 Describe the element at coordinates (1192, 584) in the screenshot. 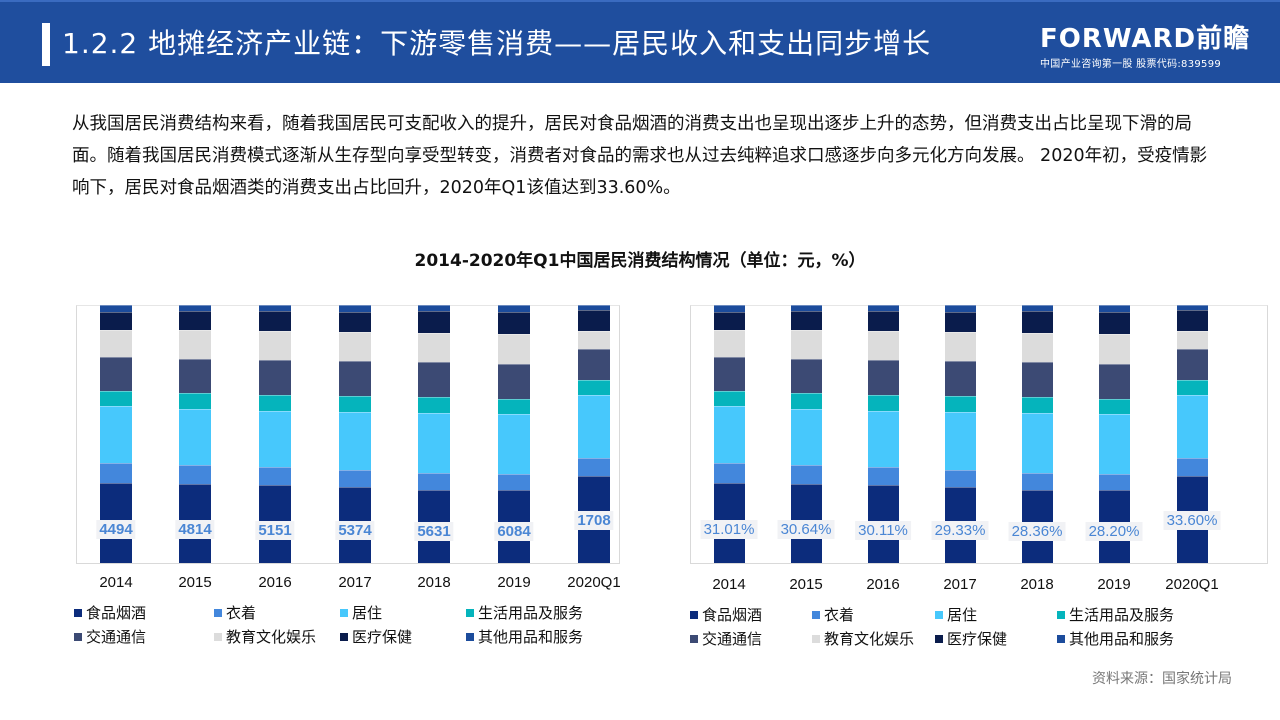

I see `x-tick-label: 2020Q1` at that location.